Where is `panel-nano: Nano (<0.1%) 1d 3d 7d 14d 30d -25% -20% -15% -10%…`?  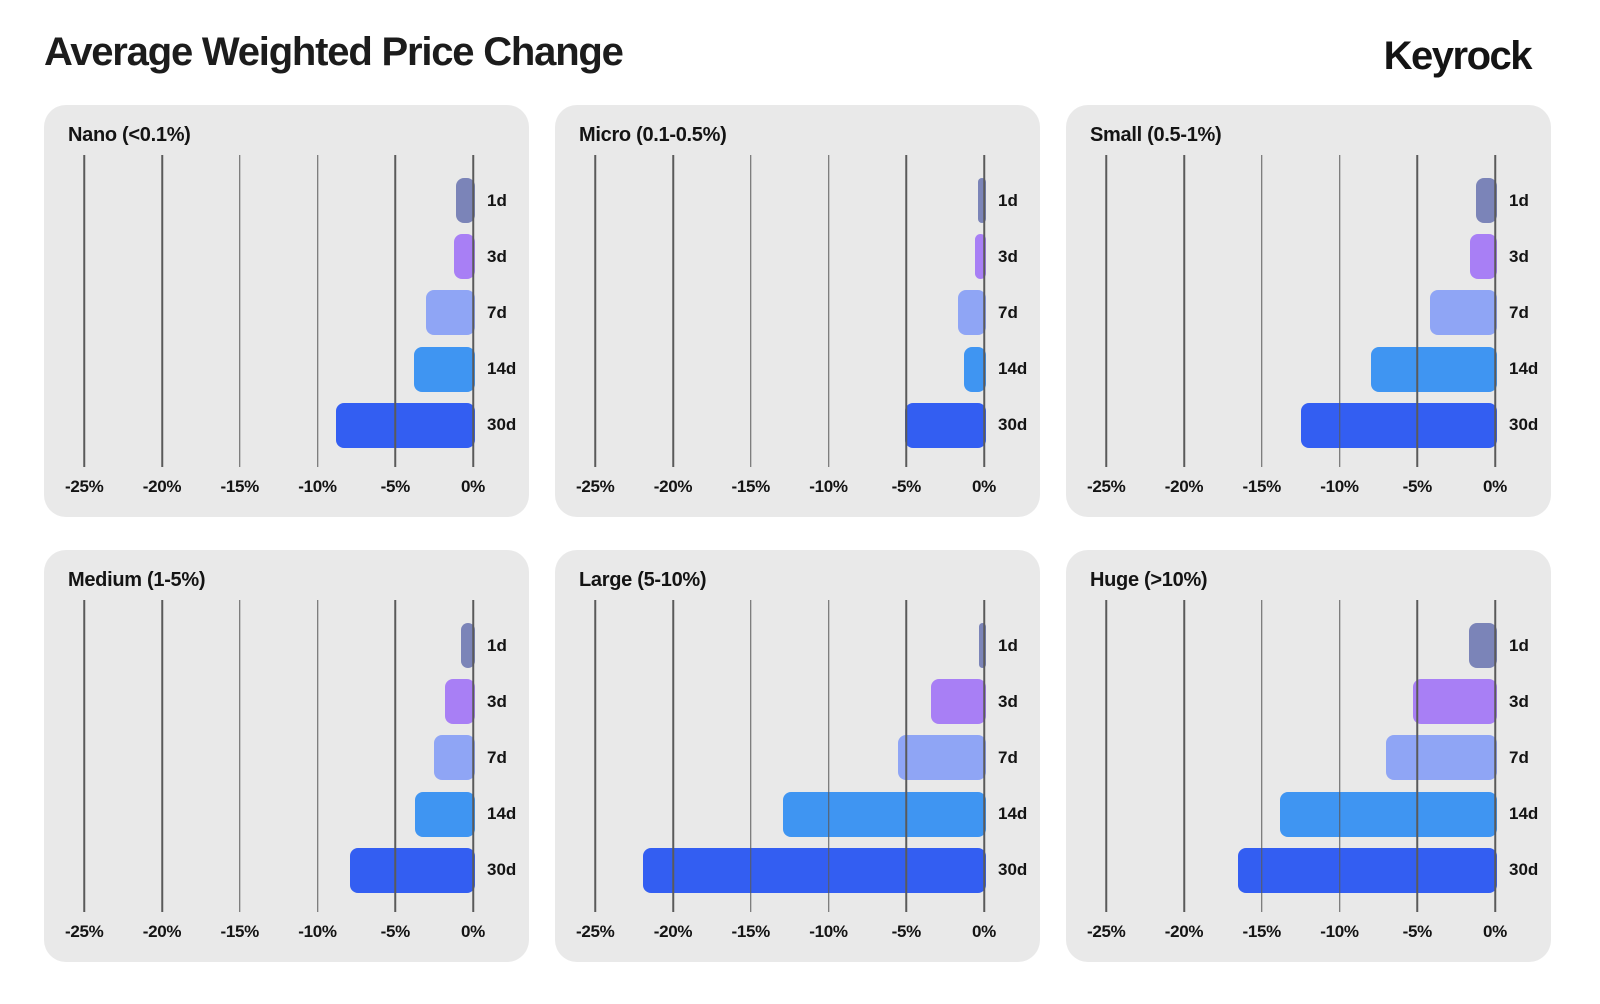
panel-nano: Nano (<0.1%) 1d 3d 7d 14d 30d -25% -20% -15% -10%… is located at coordinates (286, 311).